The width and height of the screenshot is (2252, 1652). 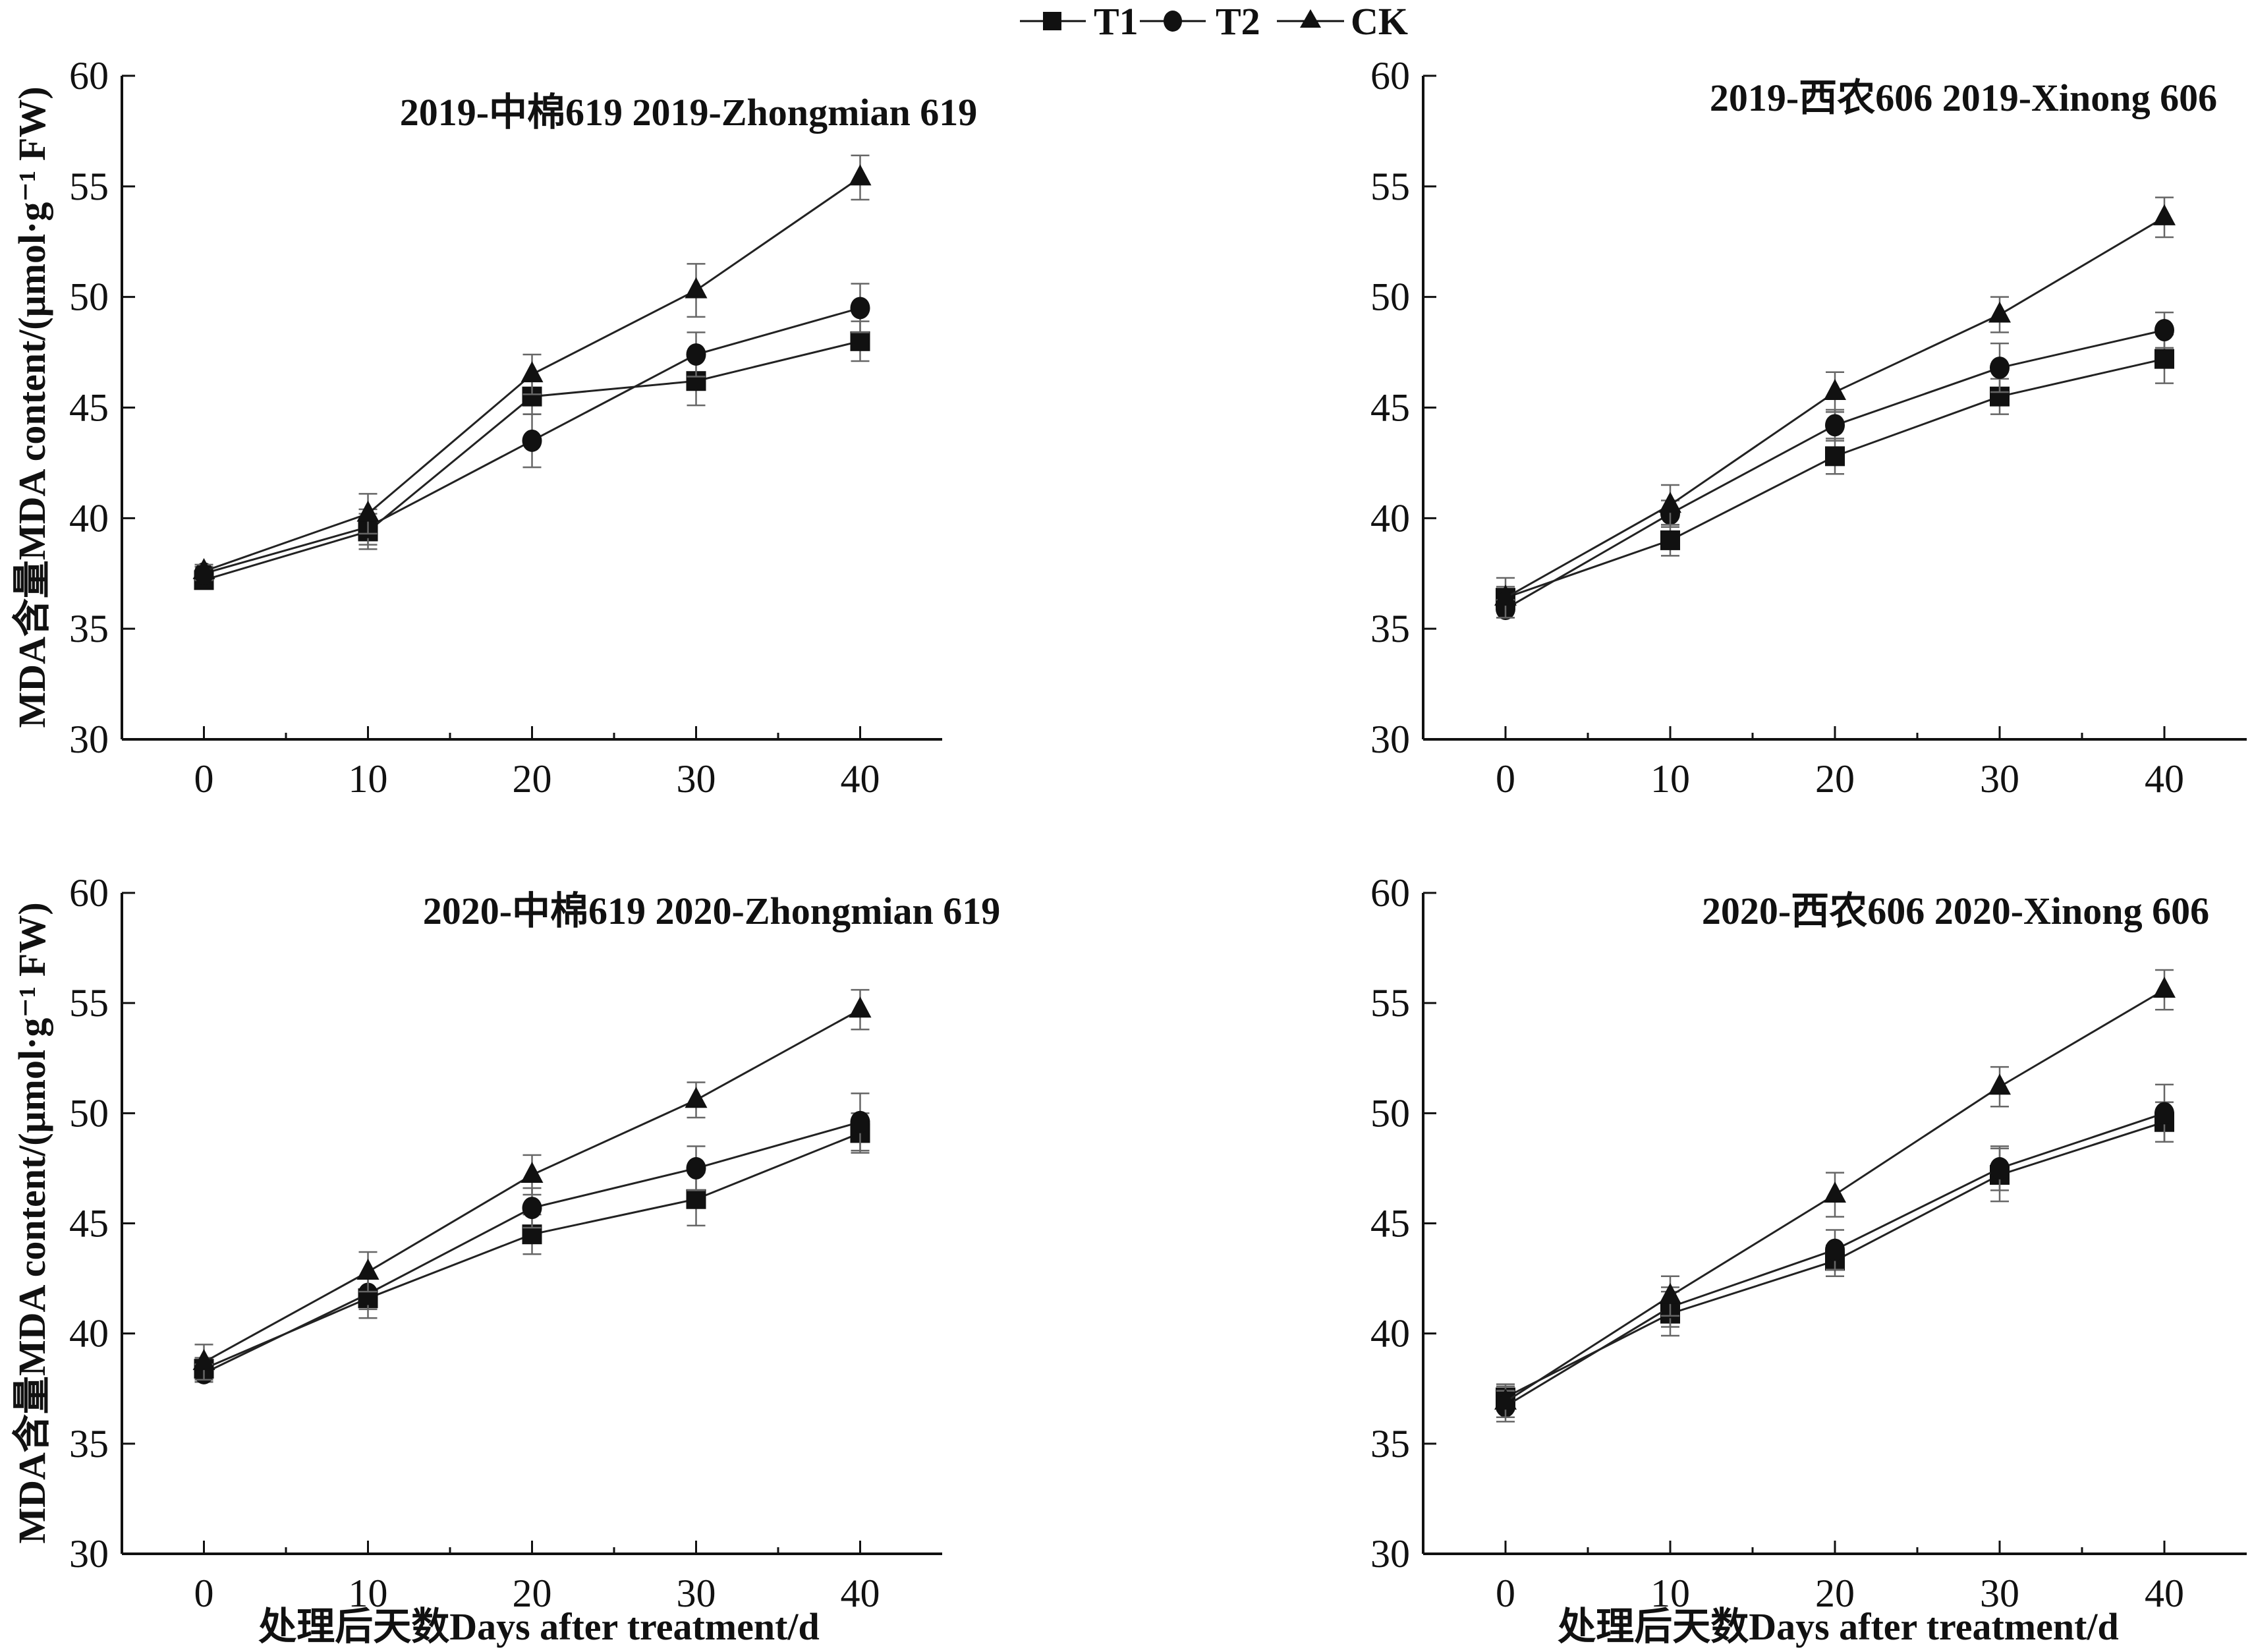 What do you see at coordinates (1964, 97) in the screenshot?
I see `panel-title: 2019-西农606 2019-Xinong 606` at bounding box center [1964, 97].